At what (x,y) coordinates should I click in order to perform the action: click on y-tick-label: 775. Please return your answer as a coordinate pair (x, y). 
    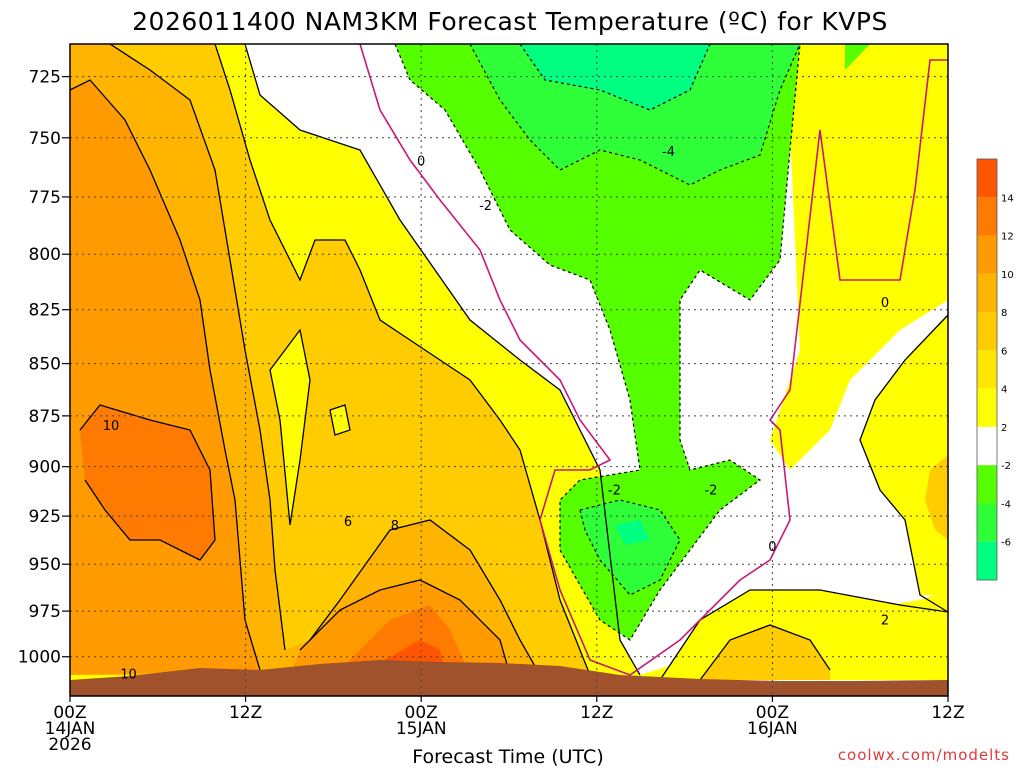
    Looking at the image, I should click on (45, 198).